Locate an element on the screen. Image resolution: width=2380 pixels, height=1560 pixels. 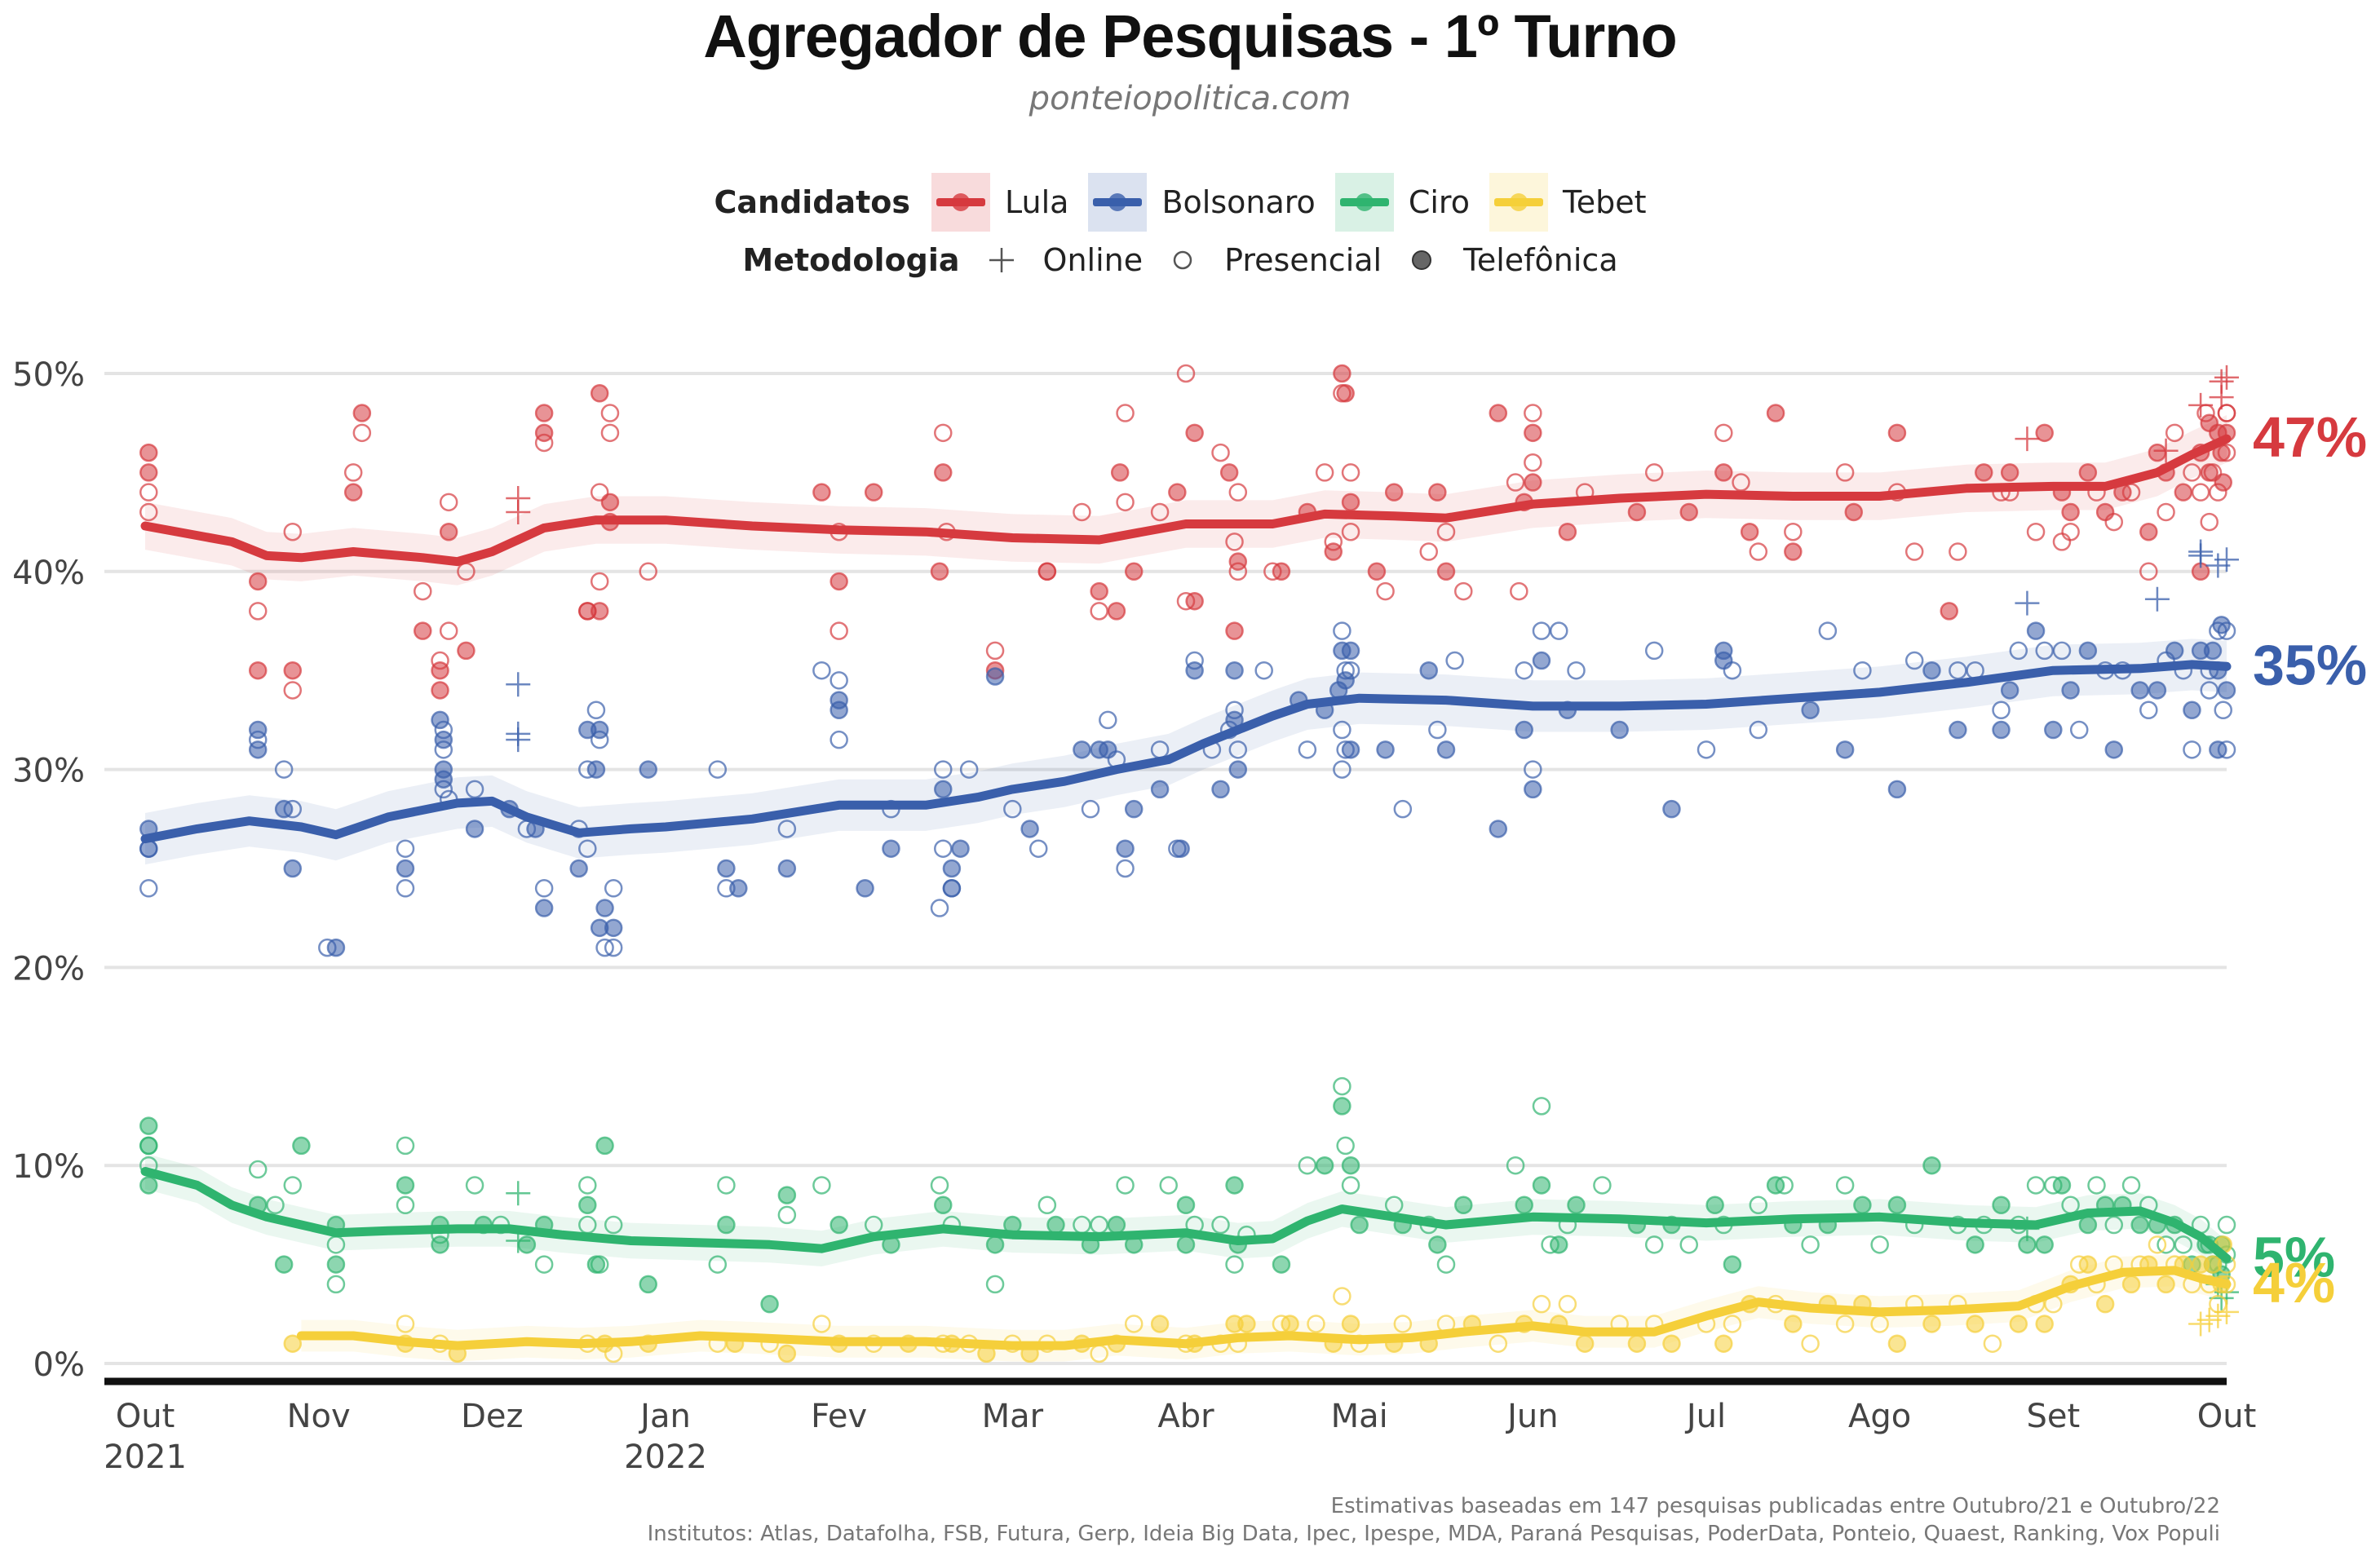
trend-line-bolsonaro is located at coordinates (1186, 752).